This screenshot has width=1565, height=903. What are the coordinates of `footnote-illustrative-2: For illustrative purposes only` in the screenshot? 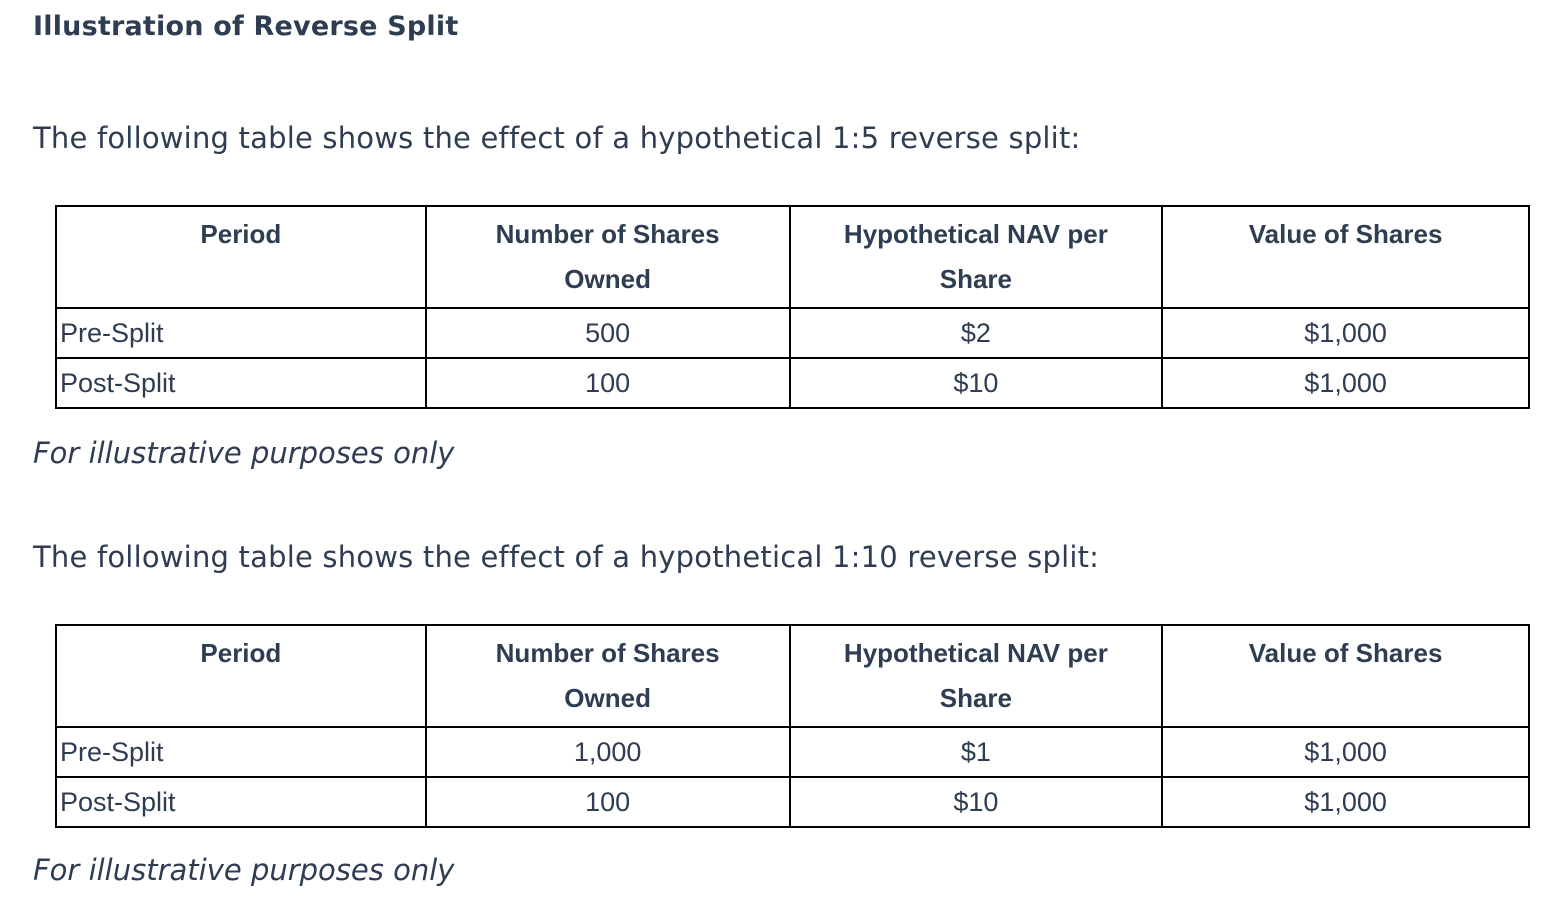 It's located at (244, 870).